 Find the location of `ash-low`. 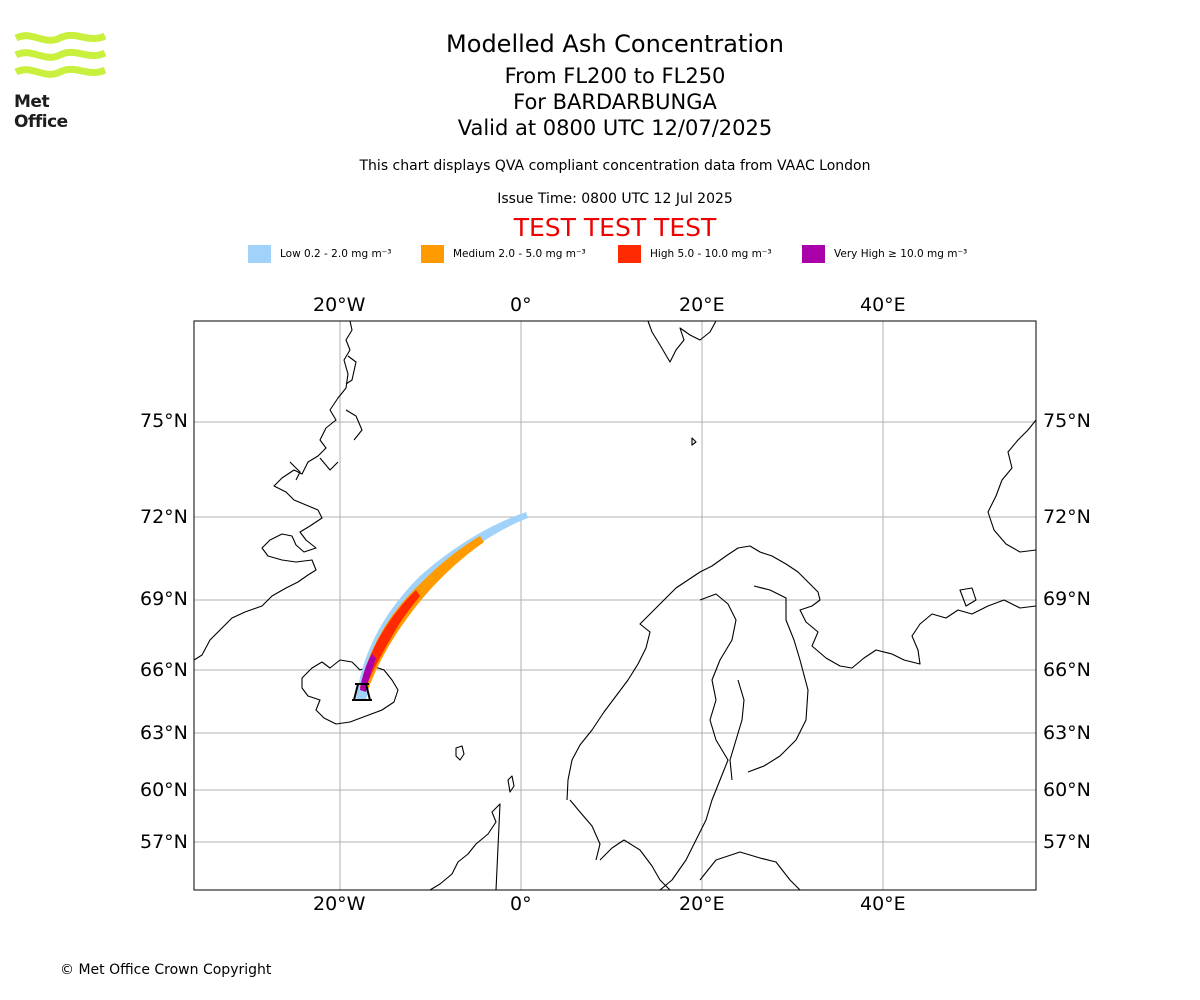

ash-low is located at coordinates (442, 606).